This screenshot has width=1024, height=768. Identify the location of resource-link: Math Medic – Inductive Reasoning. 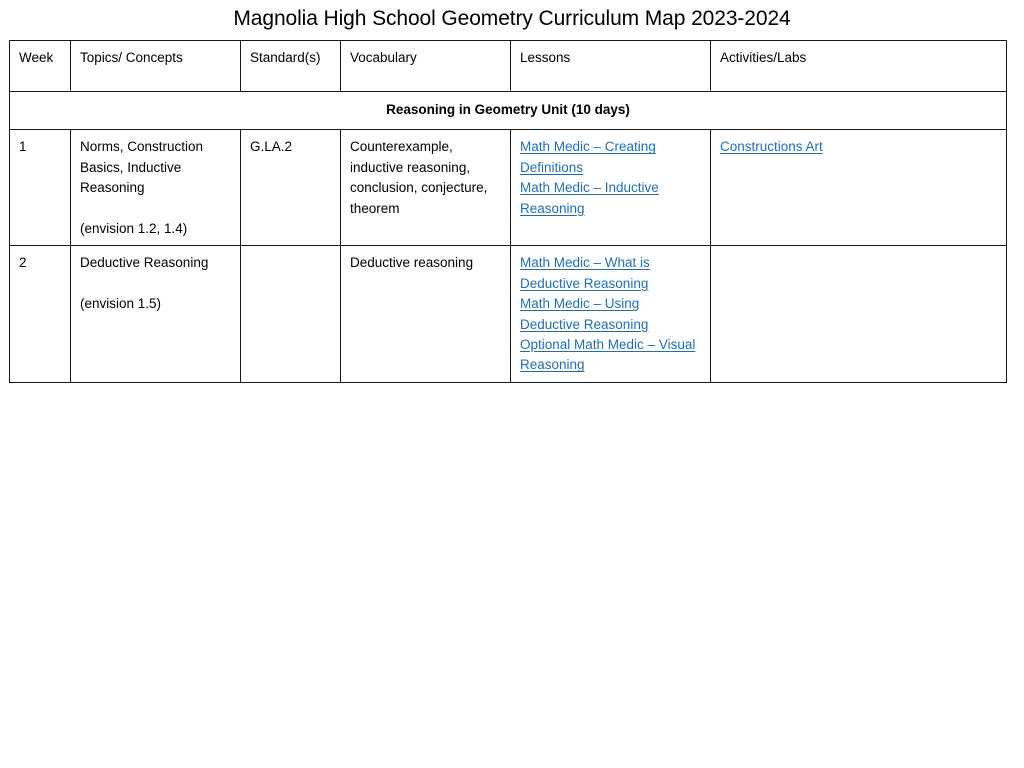
(589, 198).